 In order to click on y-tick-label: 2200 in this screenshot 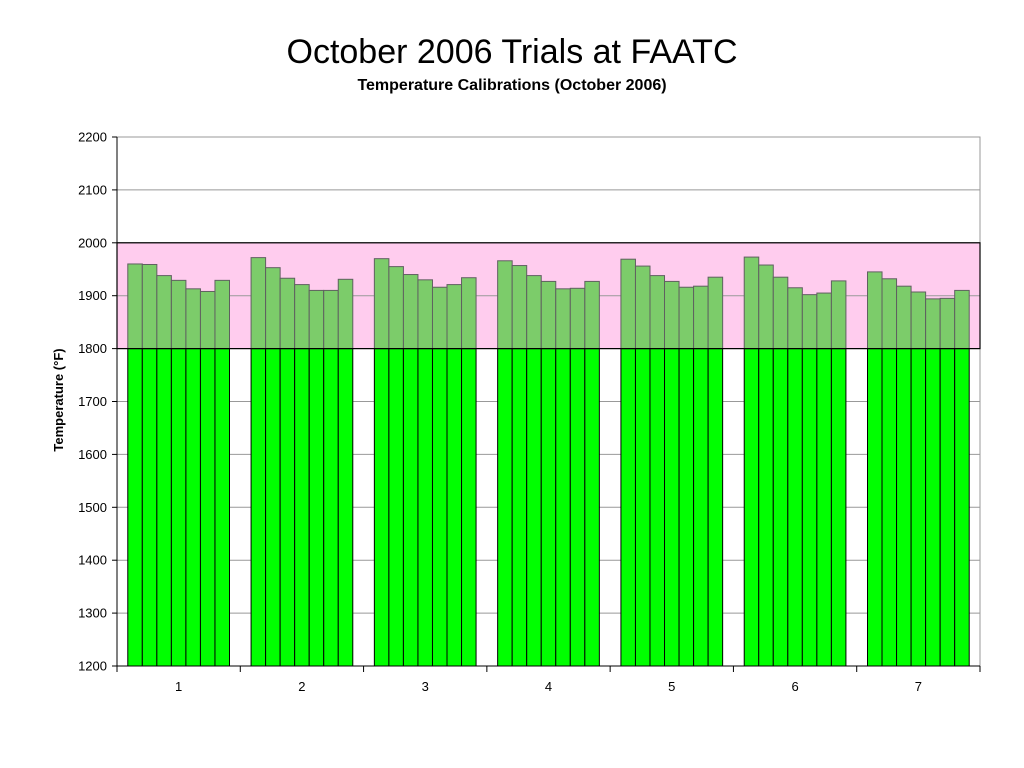, I will do `click(92, 137)`.